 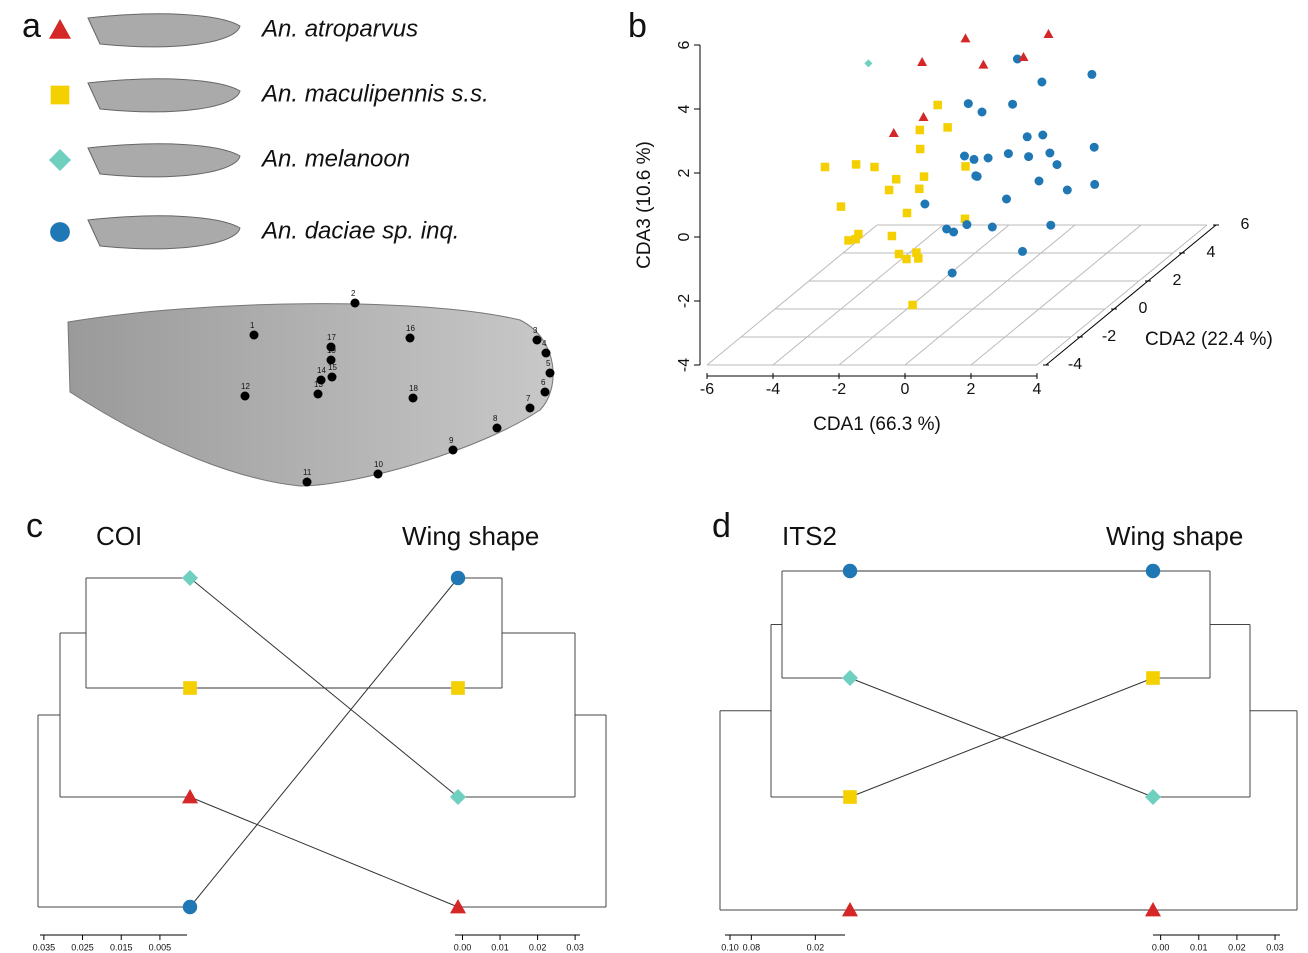 What do you see at coordinates (528, 398) in the screenshot?
I see `landmark-label: 7` at bounding box center [528, 398].